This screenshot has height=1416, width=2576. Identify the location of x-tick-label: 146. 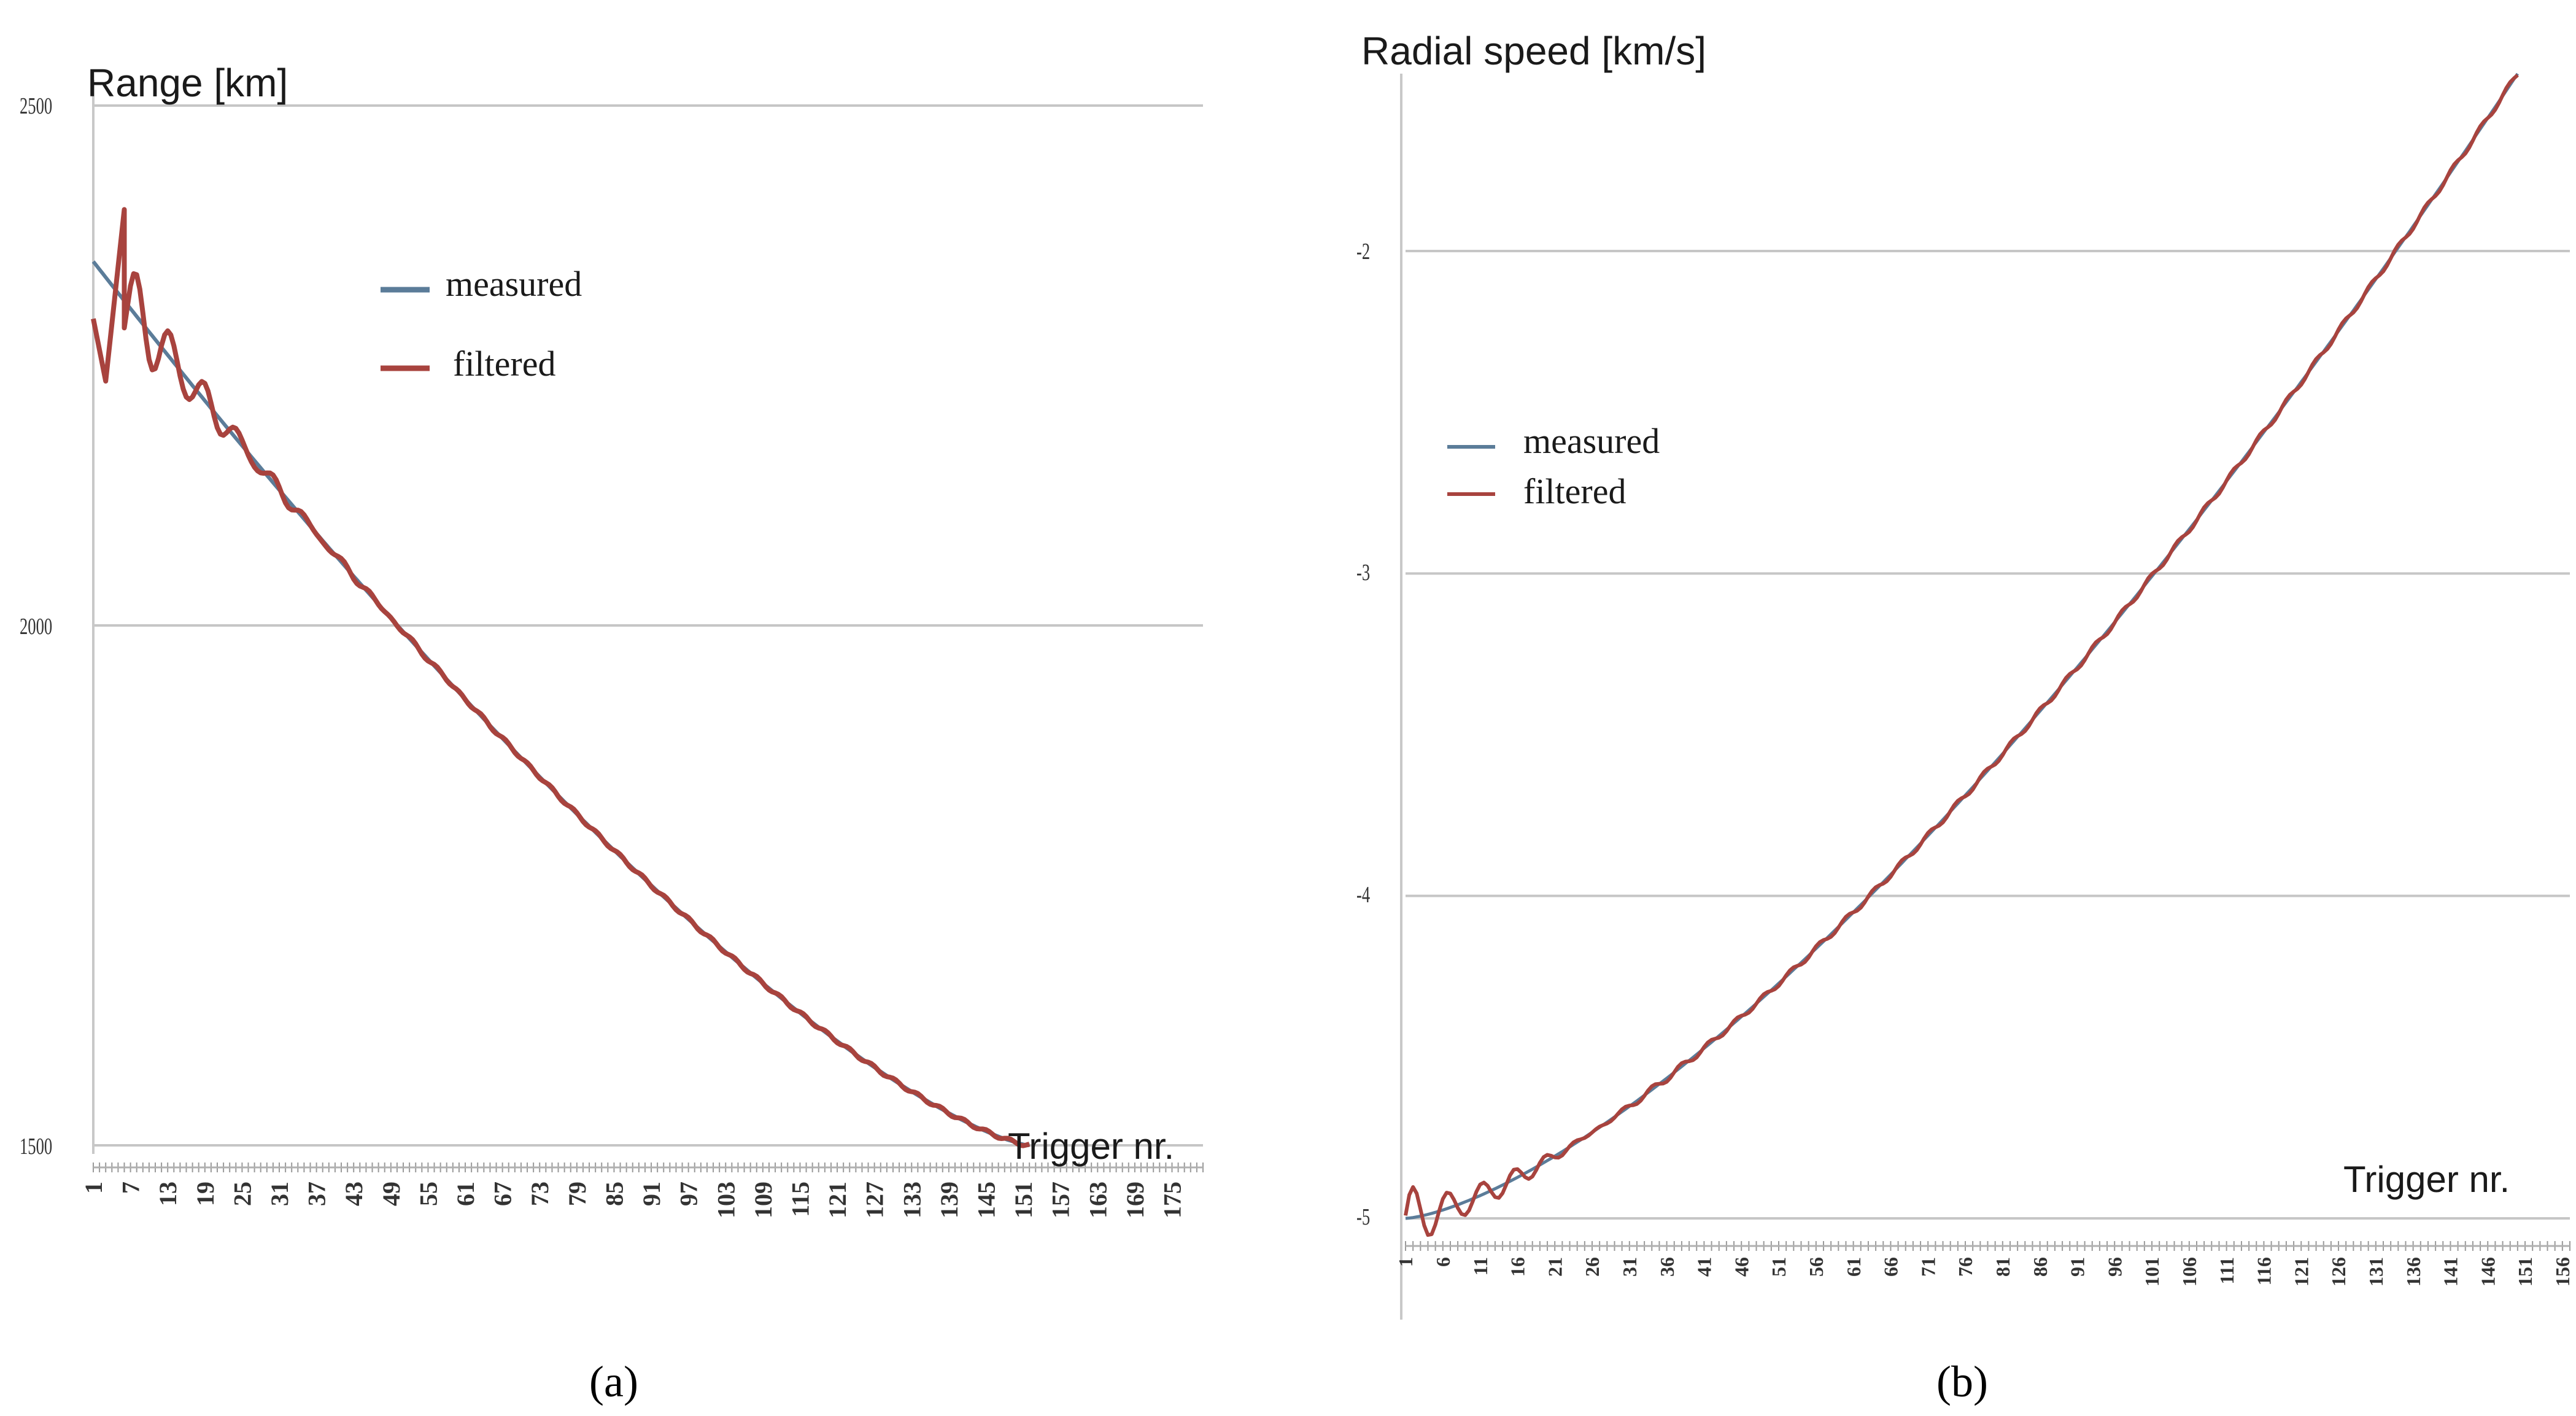
(2488, 1271).